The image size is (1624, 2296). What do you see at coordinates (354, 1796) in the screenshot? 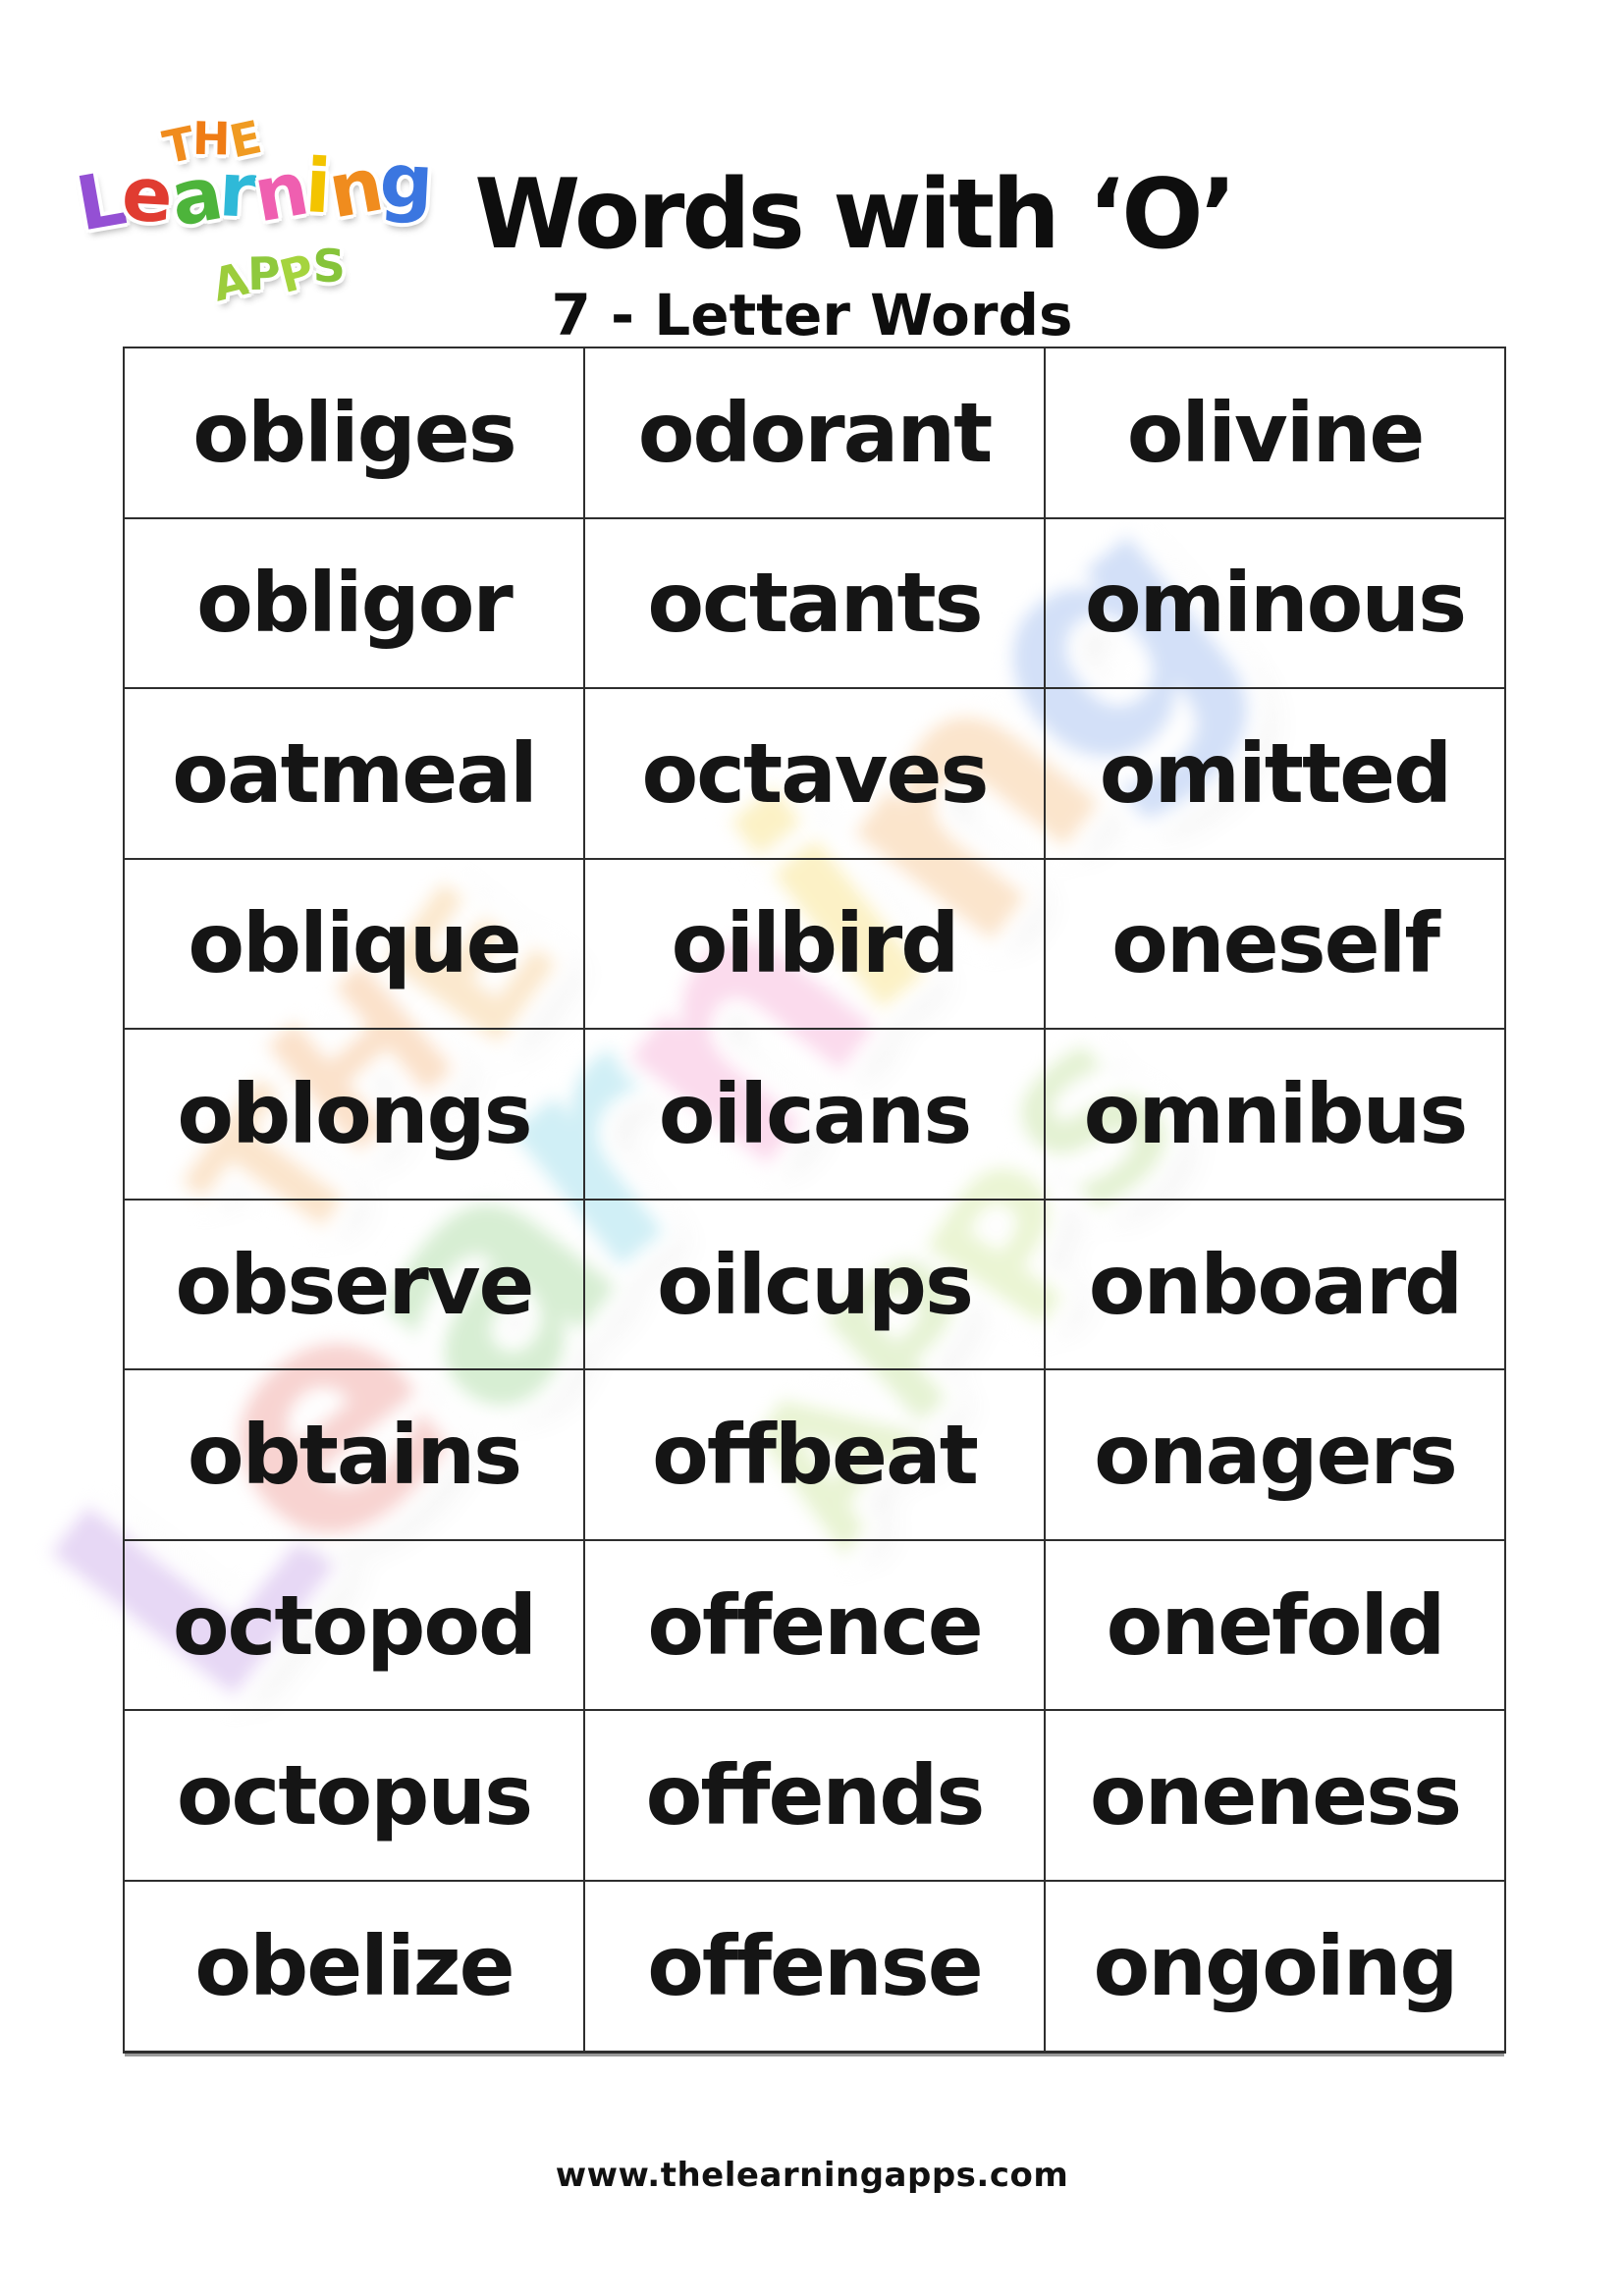
I see `word-cell: octopus` at bounding box center [354, 1796].